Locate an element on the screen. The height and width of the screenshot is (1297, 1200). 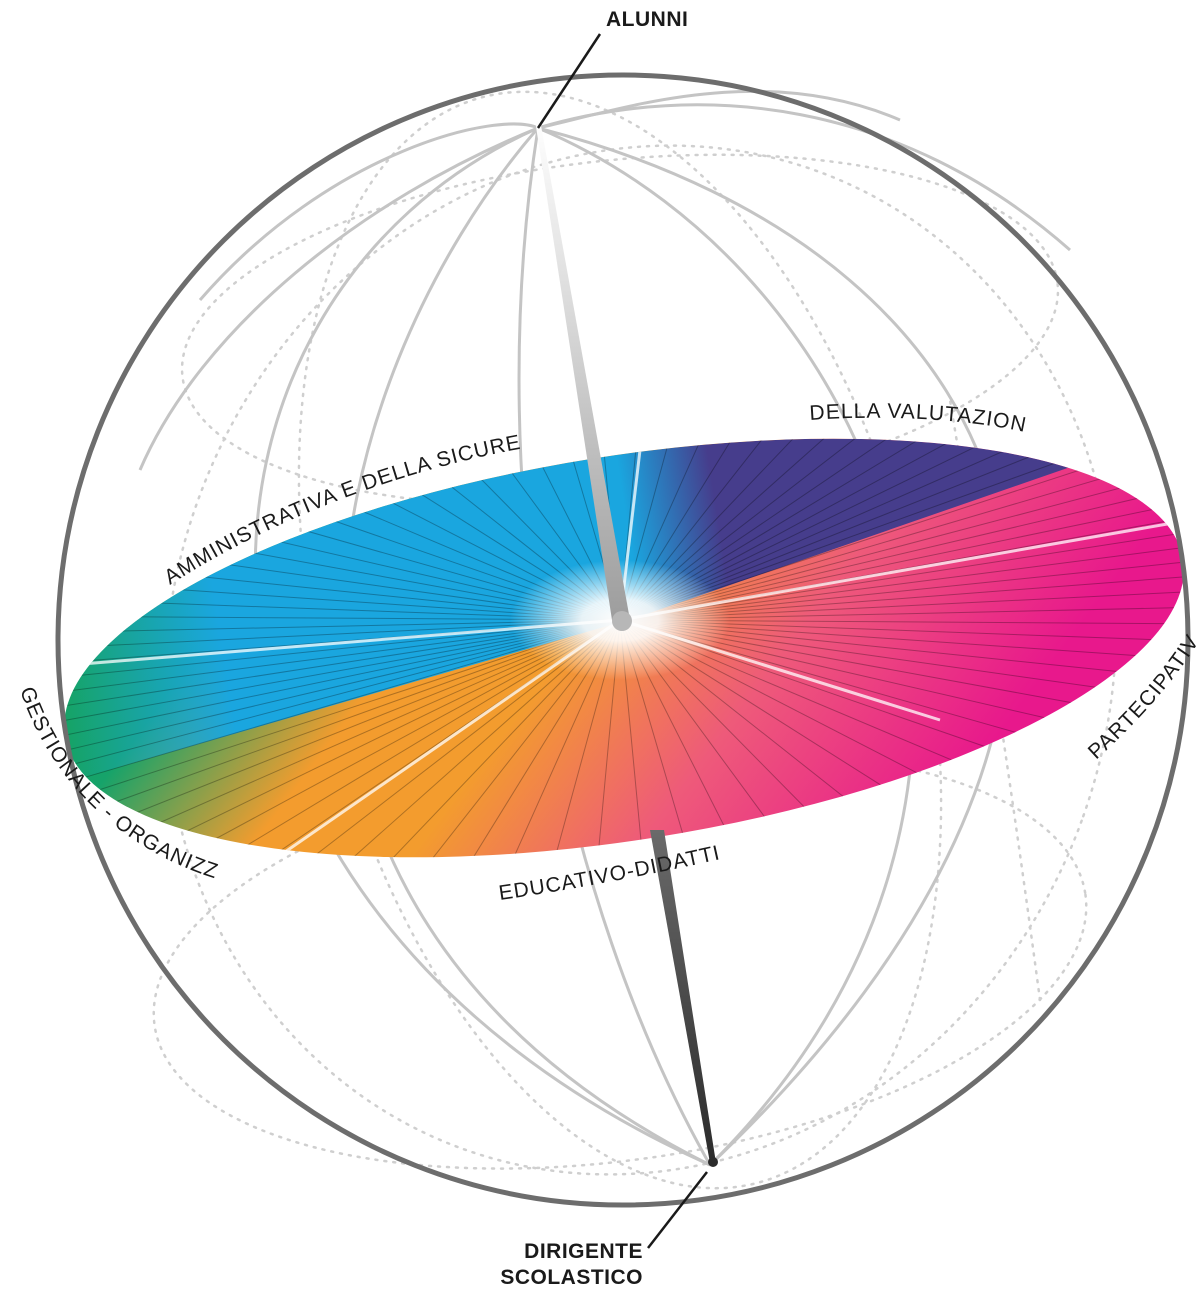
alunni-leader is located at coordinates (569, 81).